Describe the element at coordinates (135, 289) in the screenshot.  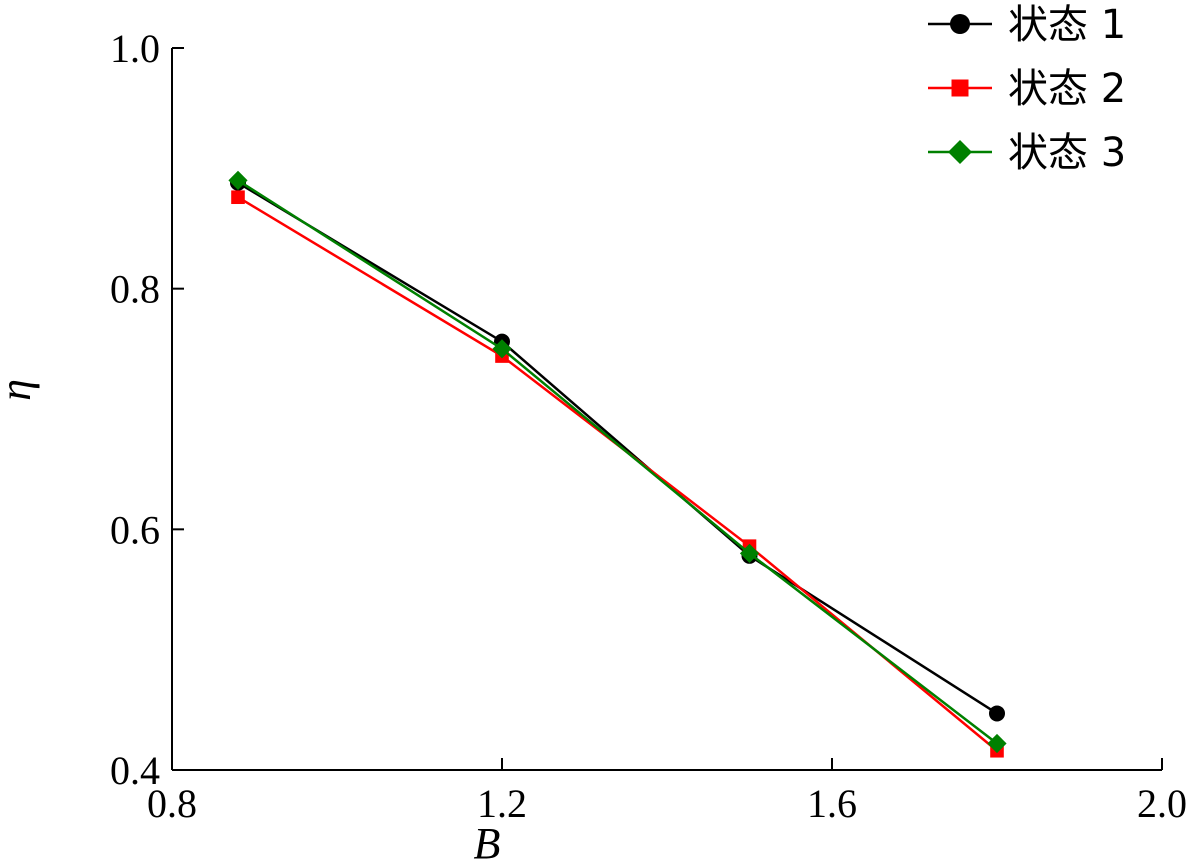
I see `y-tick-label: 0.8` at that location.